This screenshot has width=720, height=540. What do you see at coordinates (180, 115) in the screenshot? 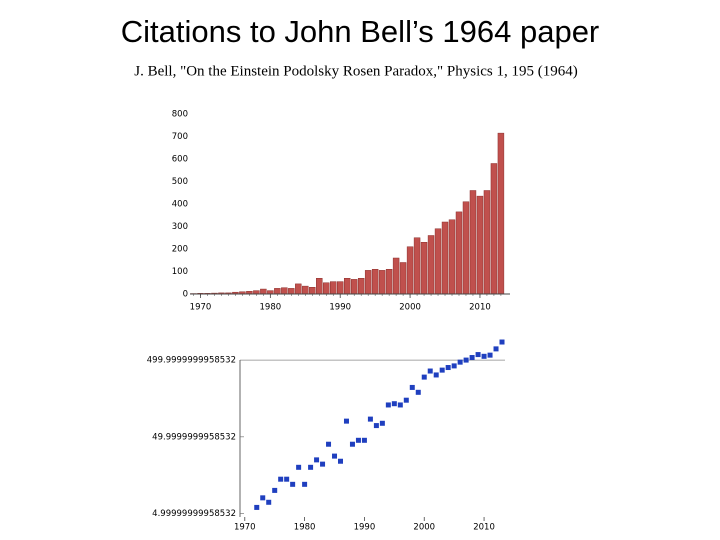
I see `y-tick-label: 800` at bounding box center [180, 115].